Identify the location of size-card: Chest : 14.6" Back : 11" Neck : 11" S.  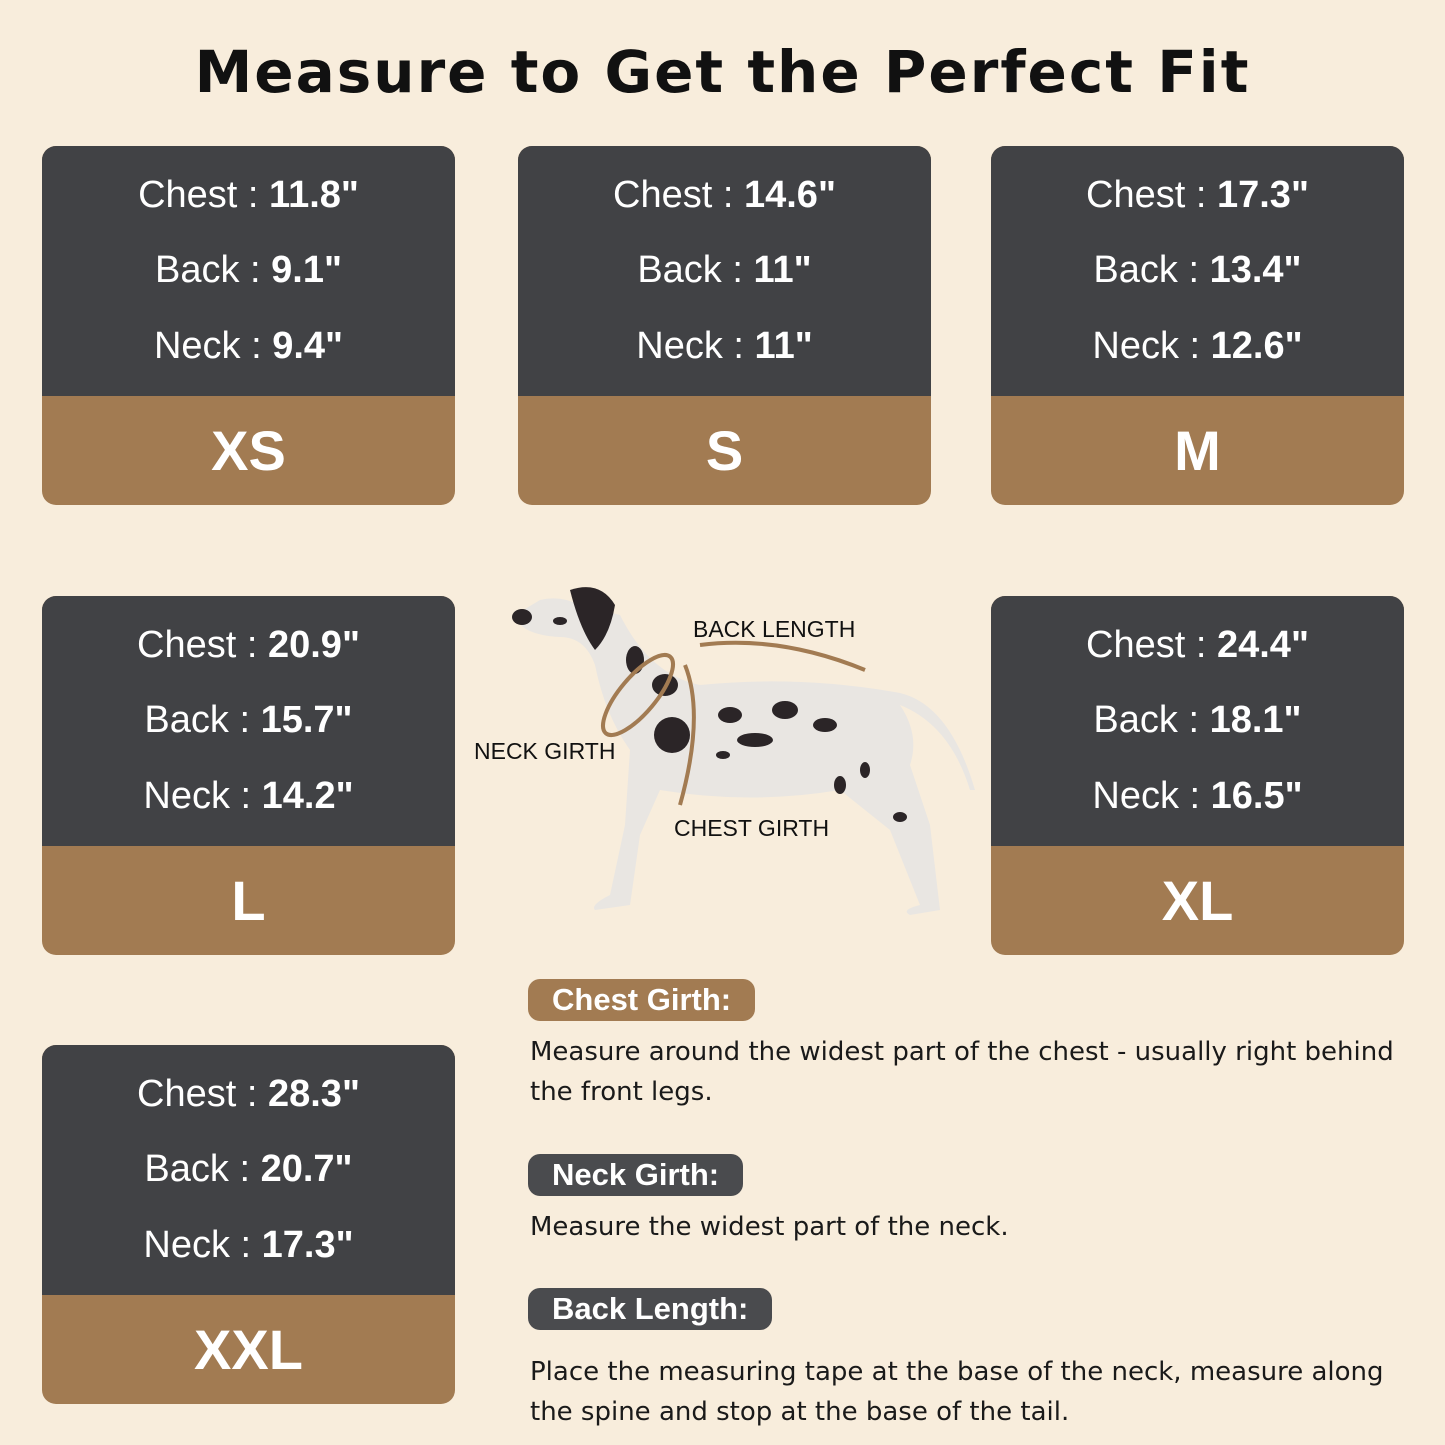
(724, 325).